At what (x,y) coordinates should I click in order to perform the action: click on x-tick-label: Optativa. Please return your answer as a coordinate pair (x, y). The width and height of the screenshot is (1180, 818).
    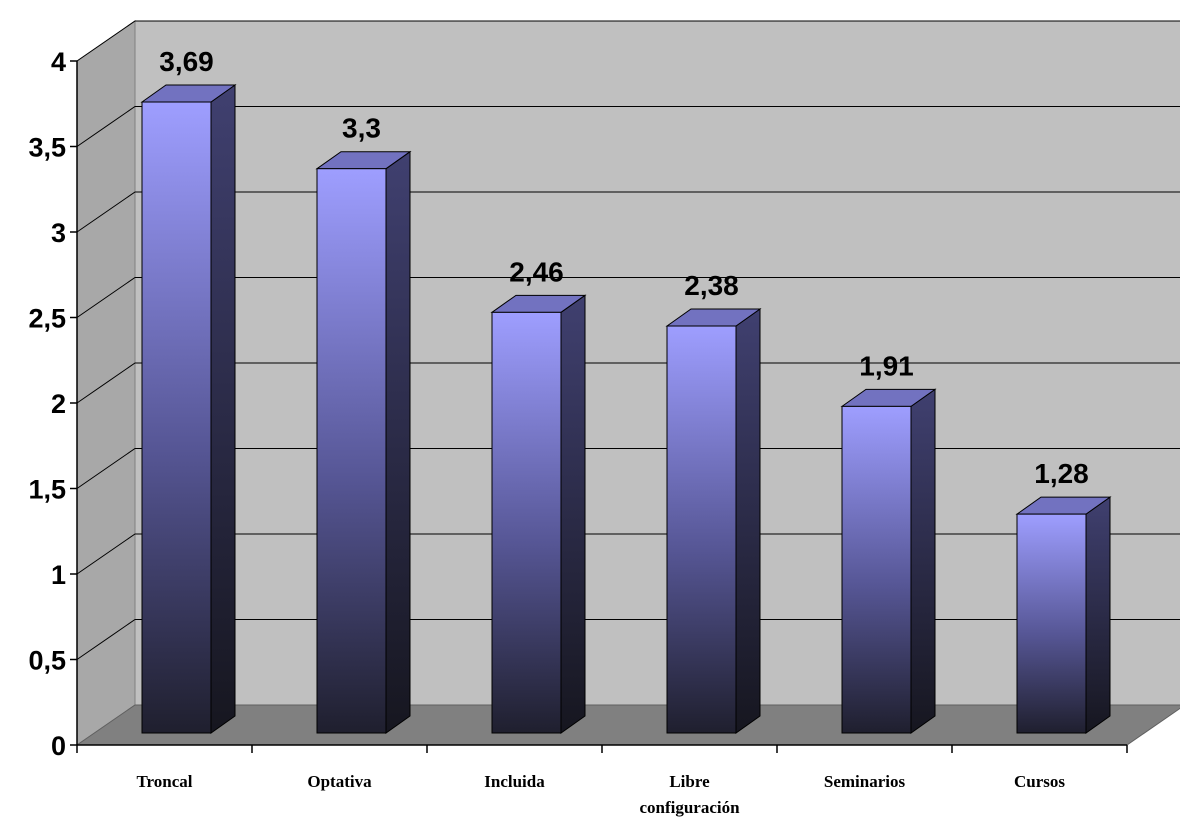
    Looking at the image, I should click on (339, 781).